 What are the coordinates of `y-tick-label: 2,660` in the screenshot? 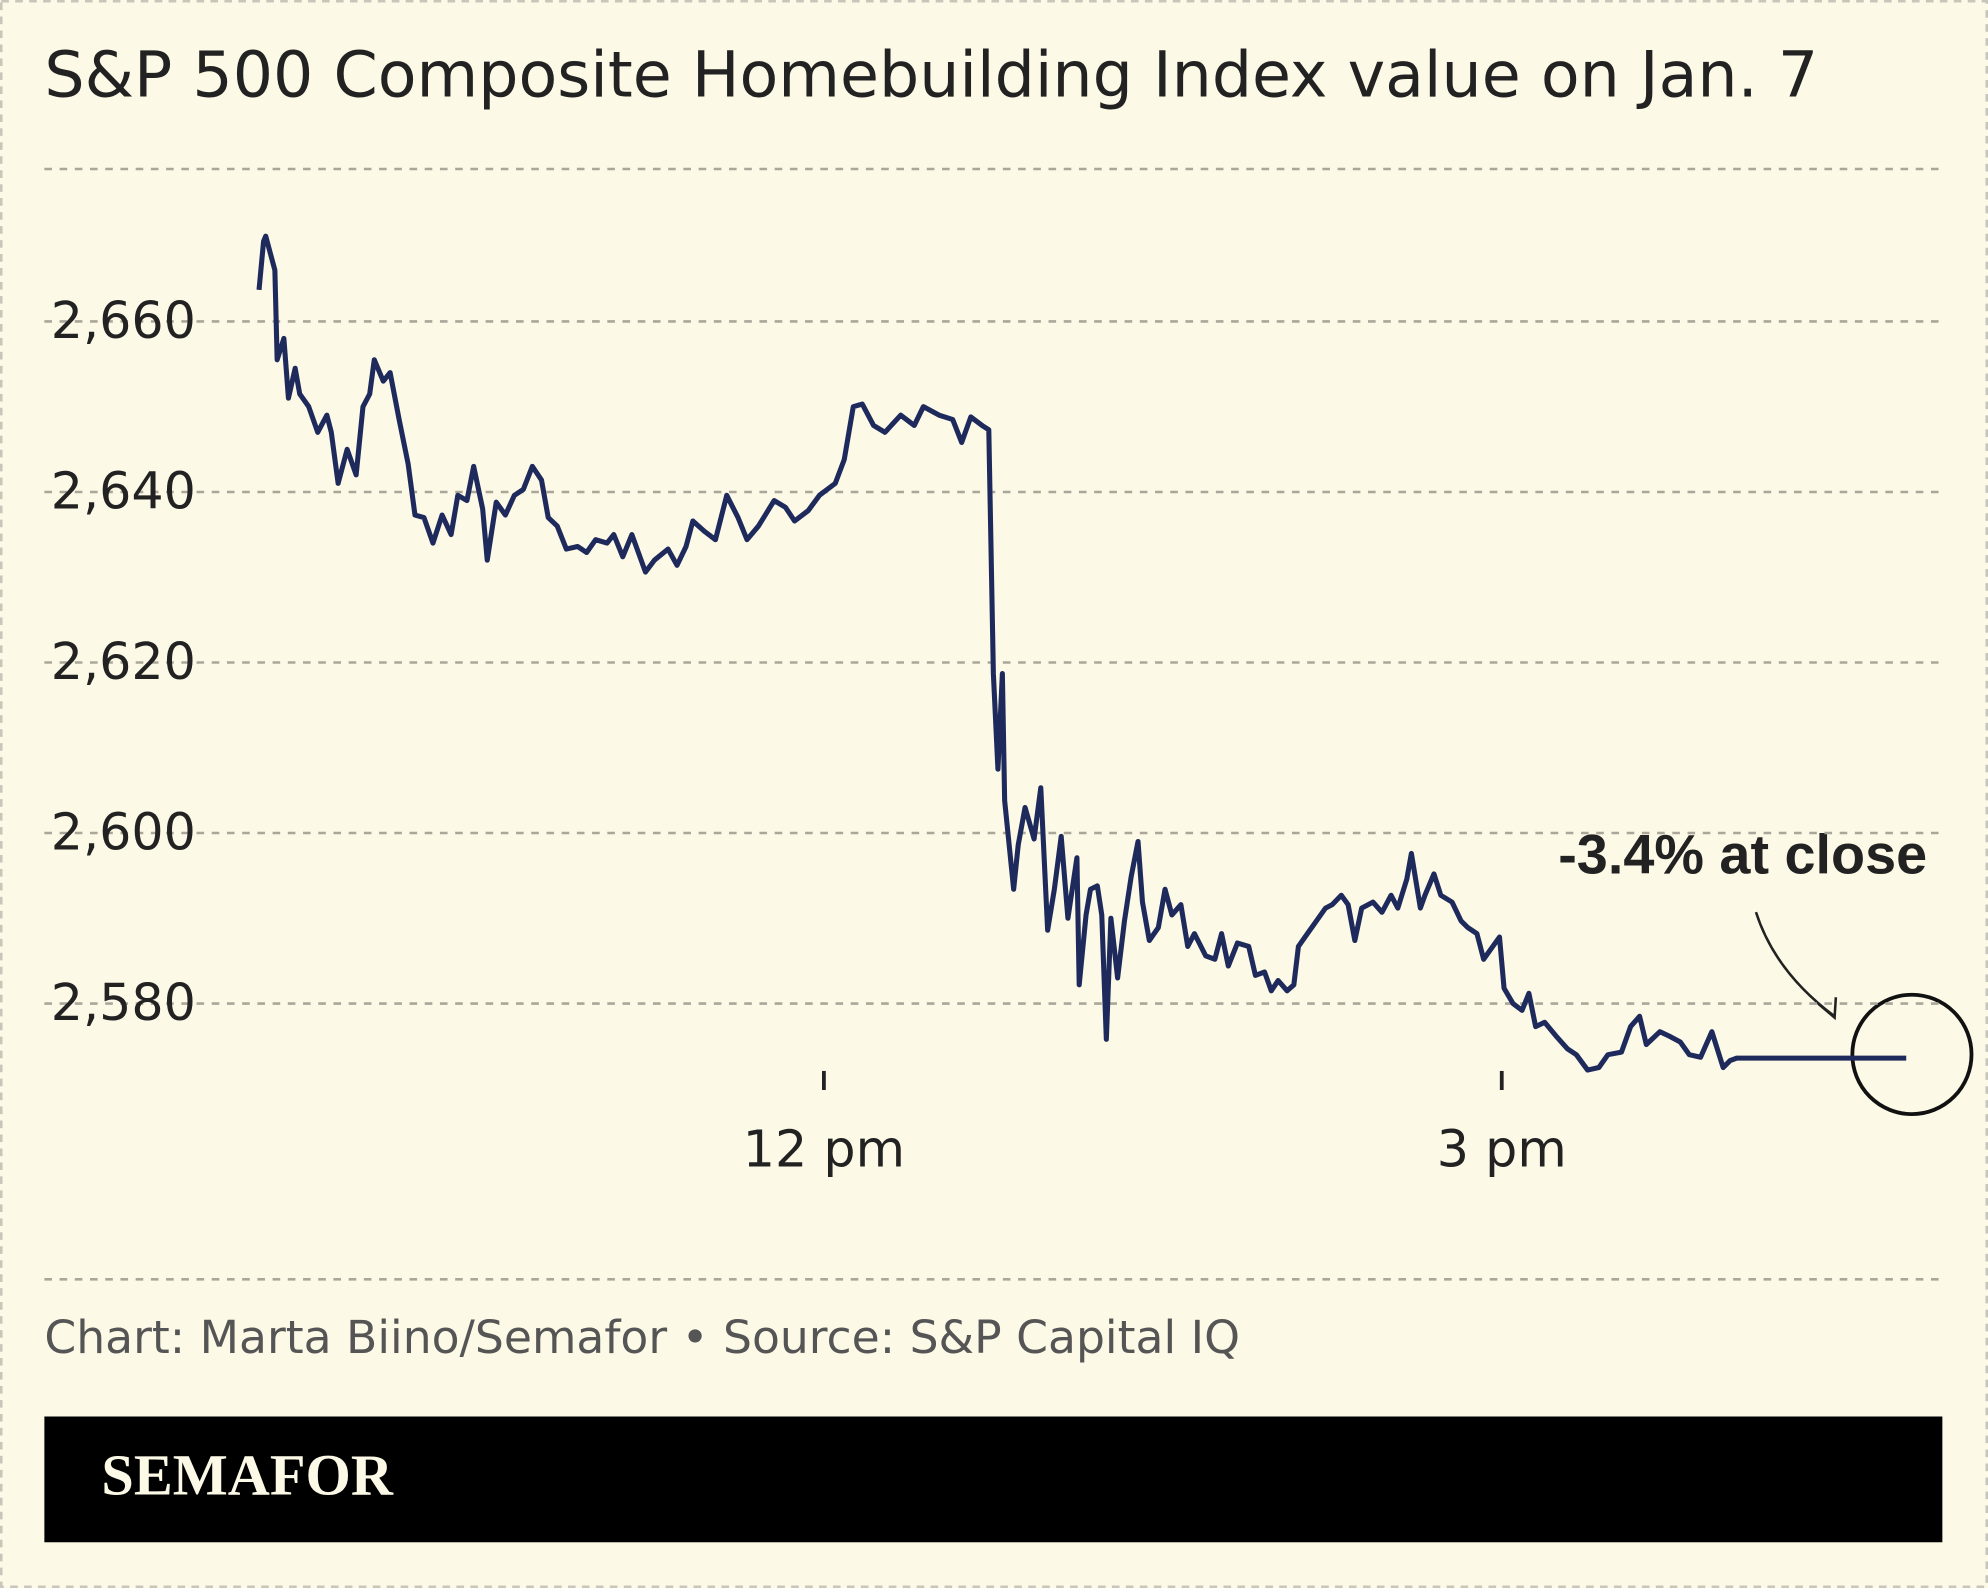 It's located at (123, 320).